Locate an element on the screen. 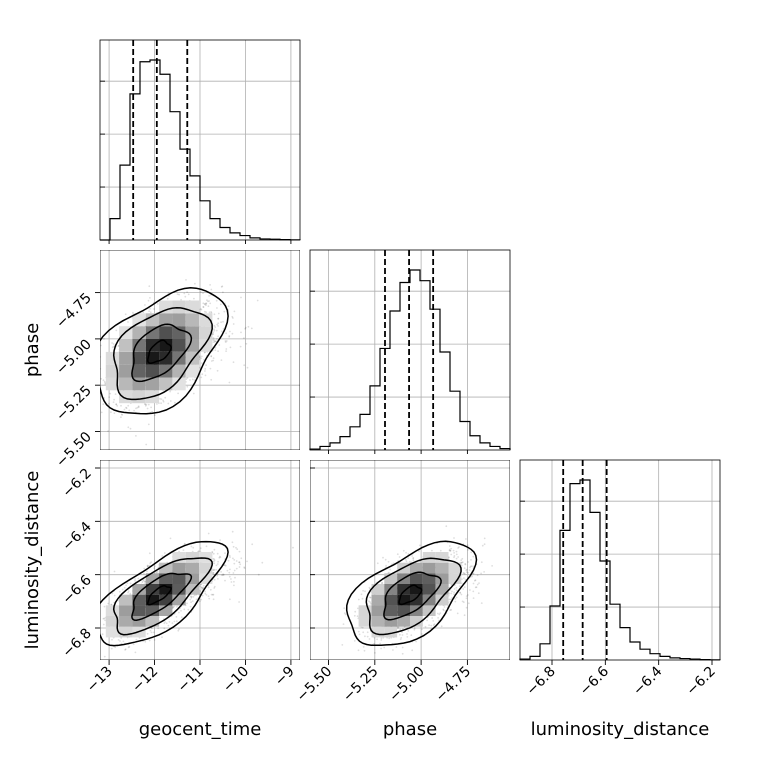  hist-panel-phase is located at coordinates (410, 350).